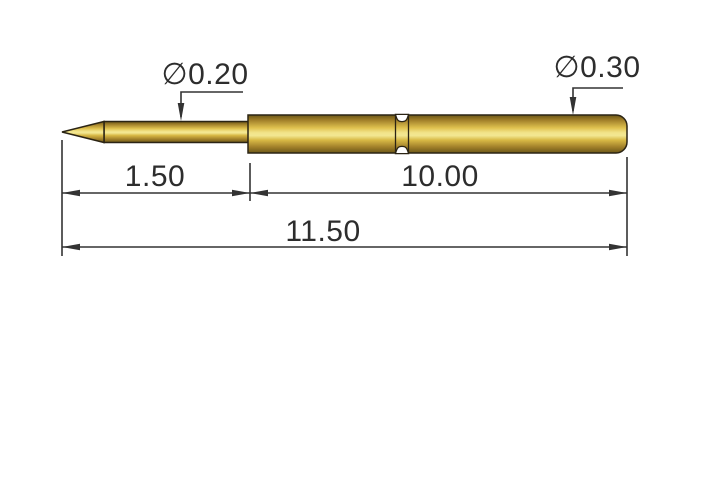  Describe the element at coordinates (71, 193) in the screenshot. I see `arrow-left-tip-dim` at that location.